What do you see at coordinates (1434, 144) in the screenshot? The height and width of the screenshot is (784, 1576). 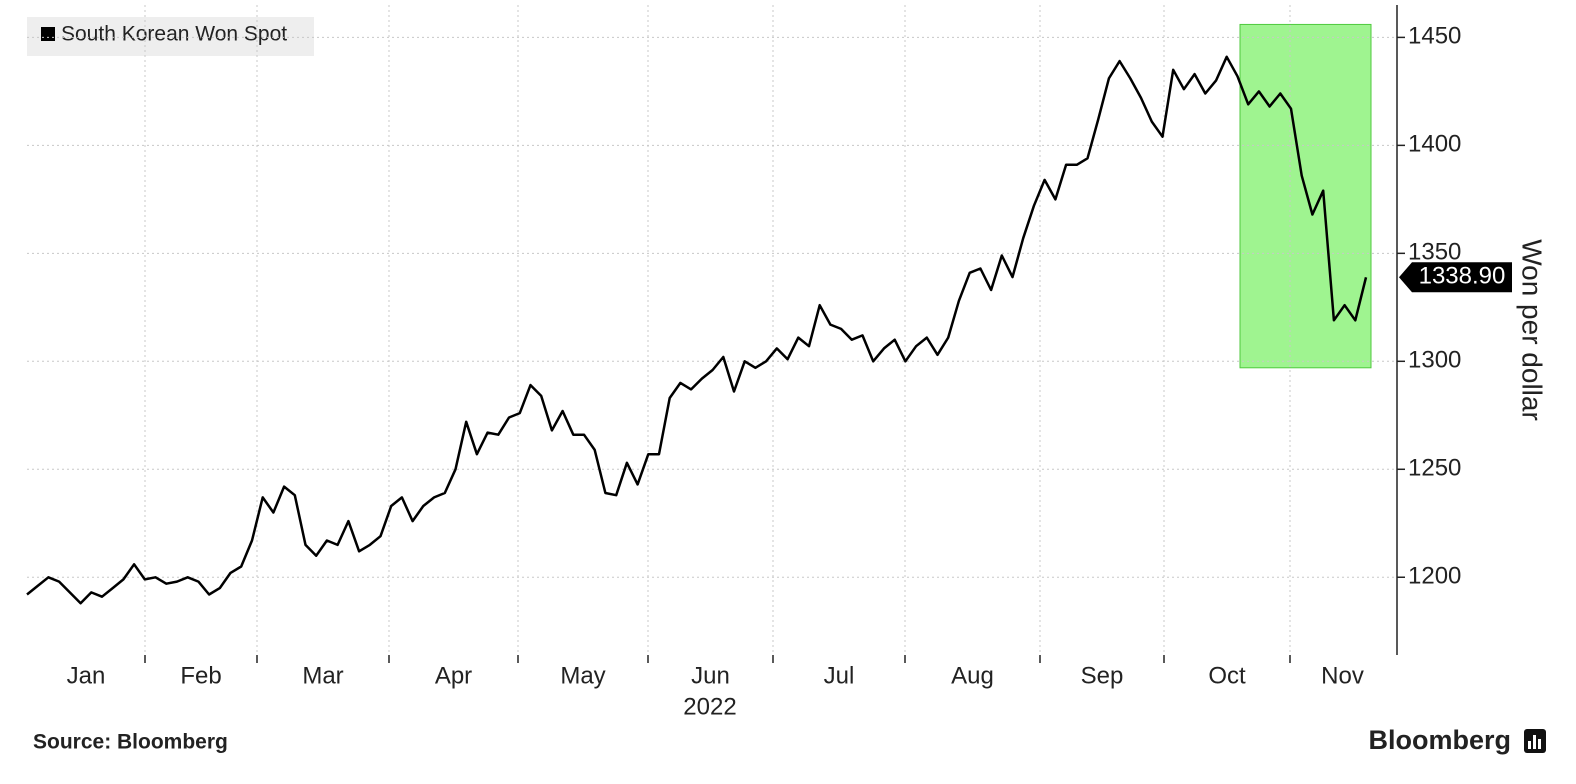 I see `y-tick-label: 1400` at bounding box center [1434, 144].